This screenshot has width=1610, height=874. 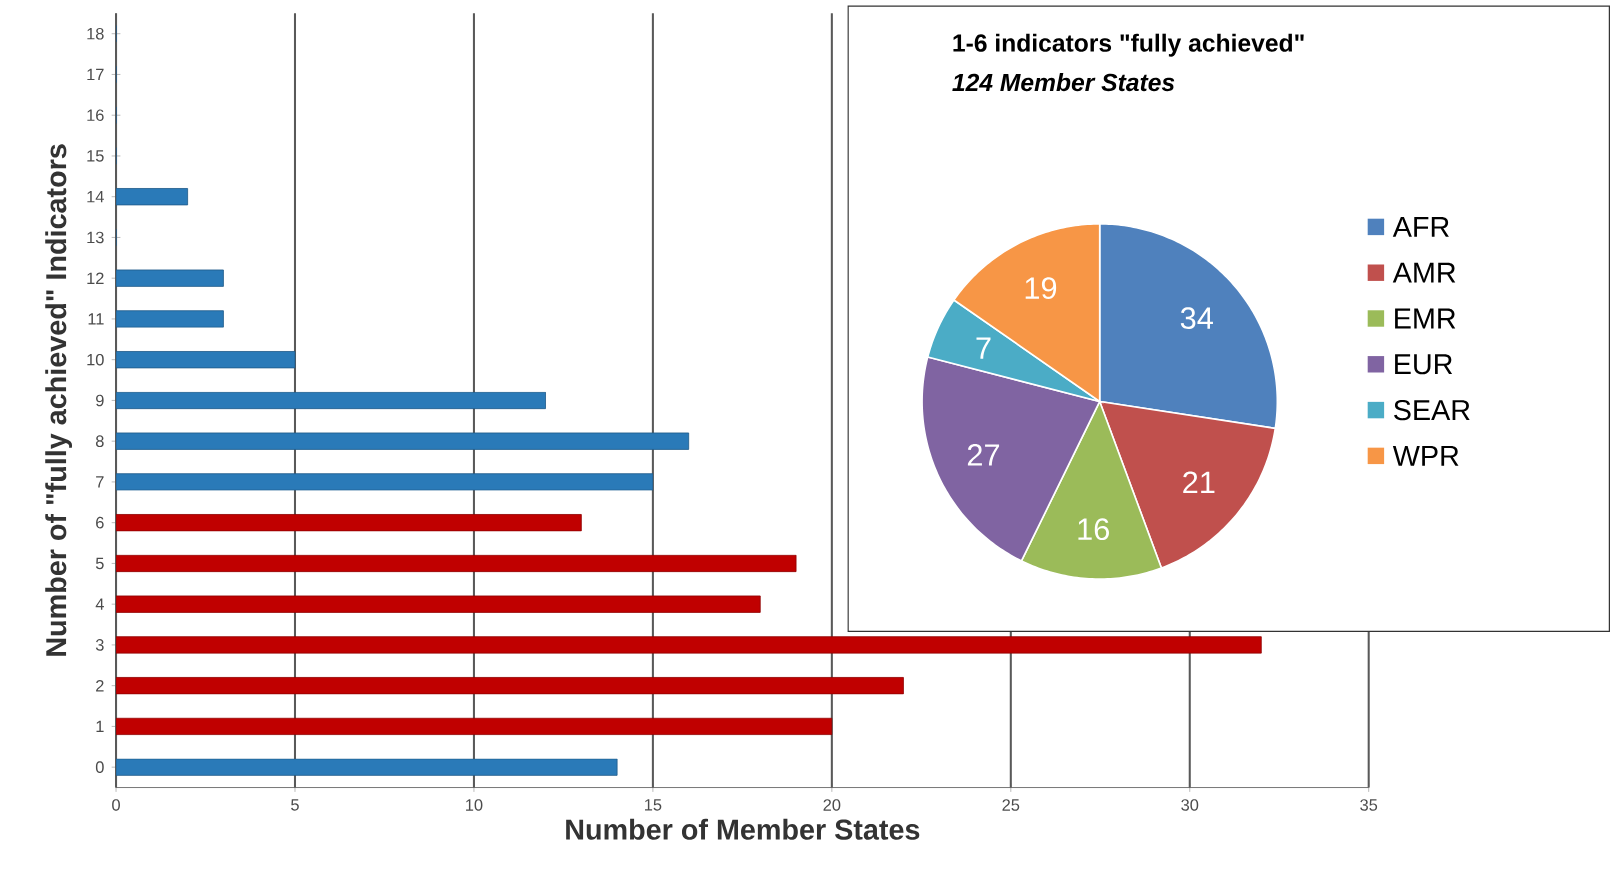 I want to click on y-tick-label: 10, so click(x=95, y=359).